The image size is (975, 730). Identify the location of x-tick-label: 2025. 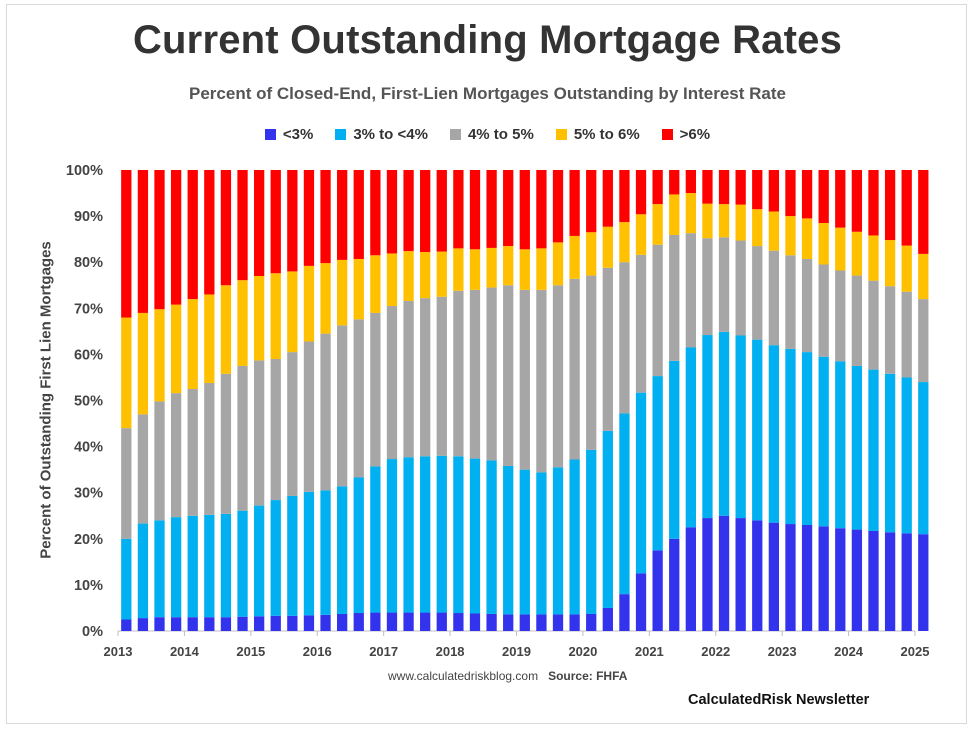
(915, 651).